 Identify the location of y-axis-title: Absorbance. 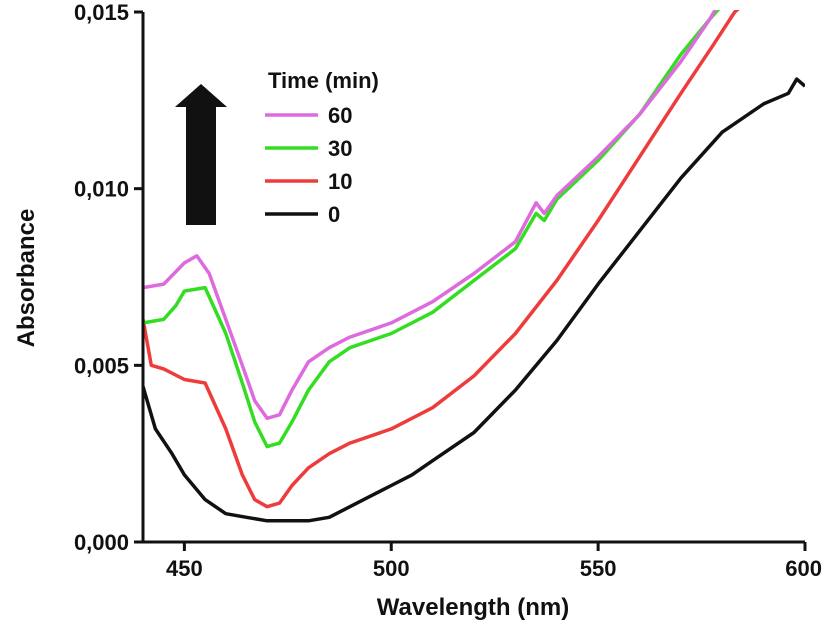
(26, 278).